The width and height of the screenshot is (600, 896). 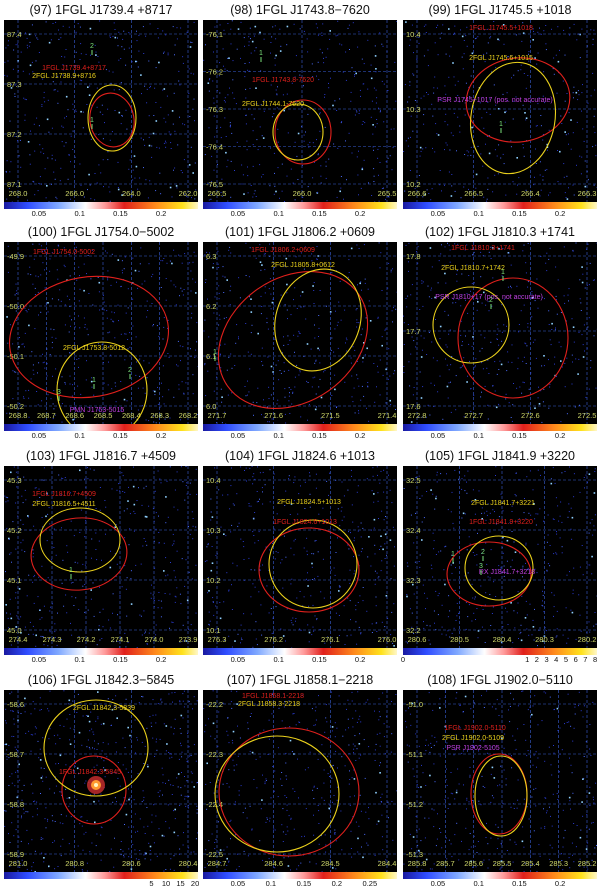 I want to click on panel-title: (102) 1FGL J1810.3 +1741, so click(x=500, y=232).